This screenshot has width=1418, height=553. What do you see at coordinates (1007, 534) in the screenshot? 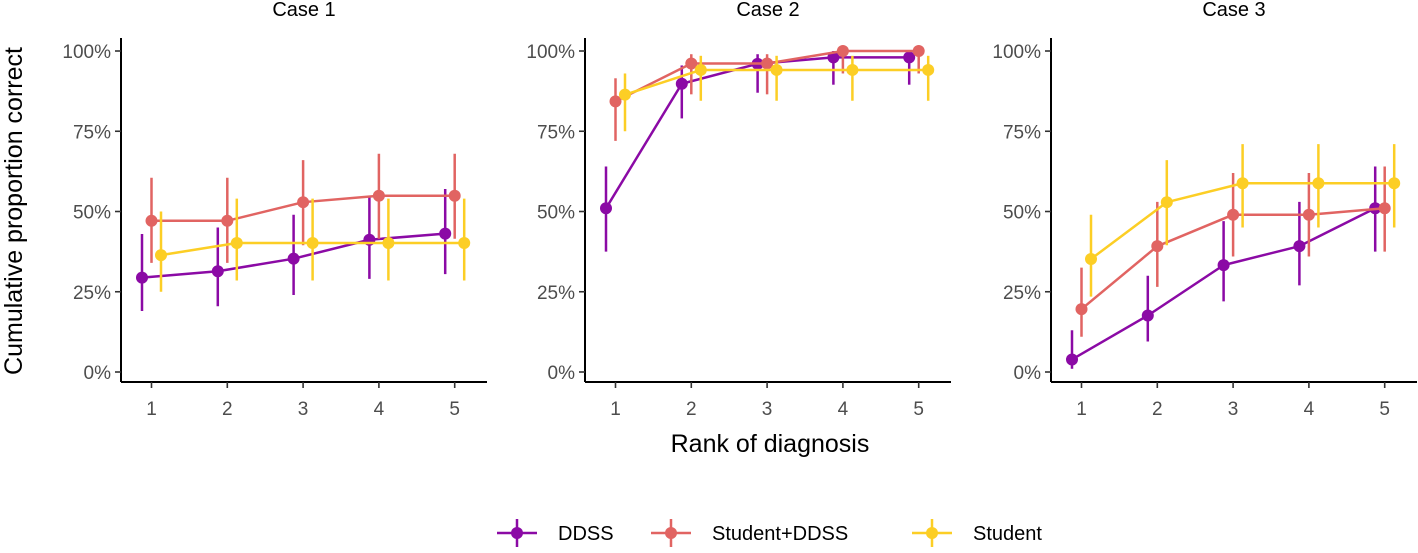
I see `legend-label: Student` at bounding box center [1007, 534].